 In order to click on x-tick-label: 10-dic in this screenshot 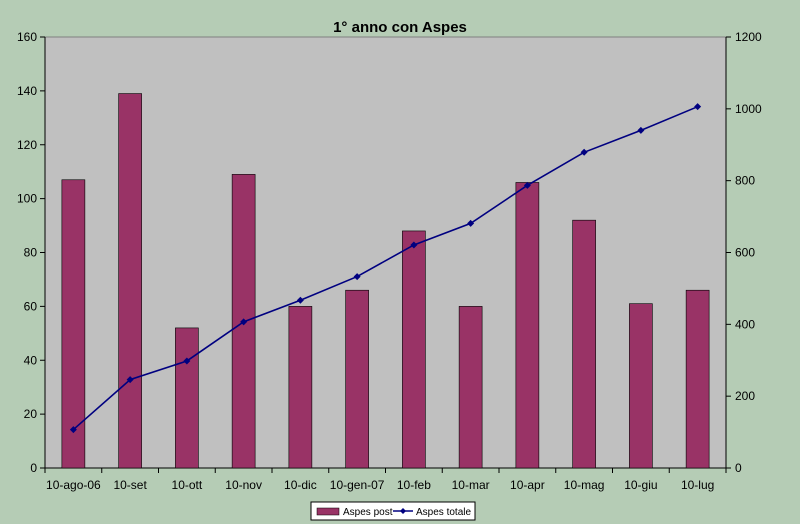, I will do `click(300, 485)`.